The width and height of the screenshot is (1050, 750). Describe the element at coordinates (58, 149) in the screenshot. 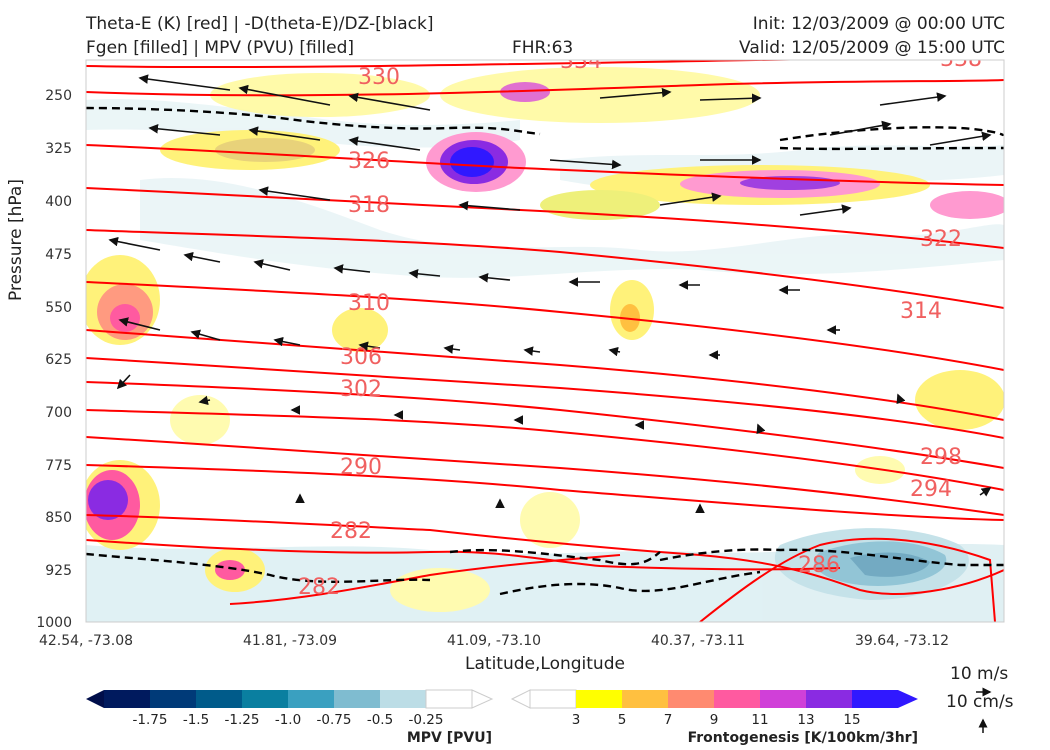

I see `y-tick-label: 325` at that location.